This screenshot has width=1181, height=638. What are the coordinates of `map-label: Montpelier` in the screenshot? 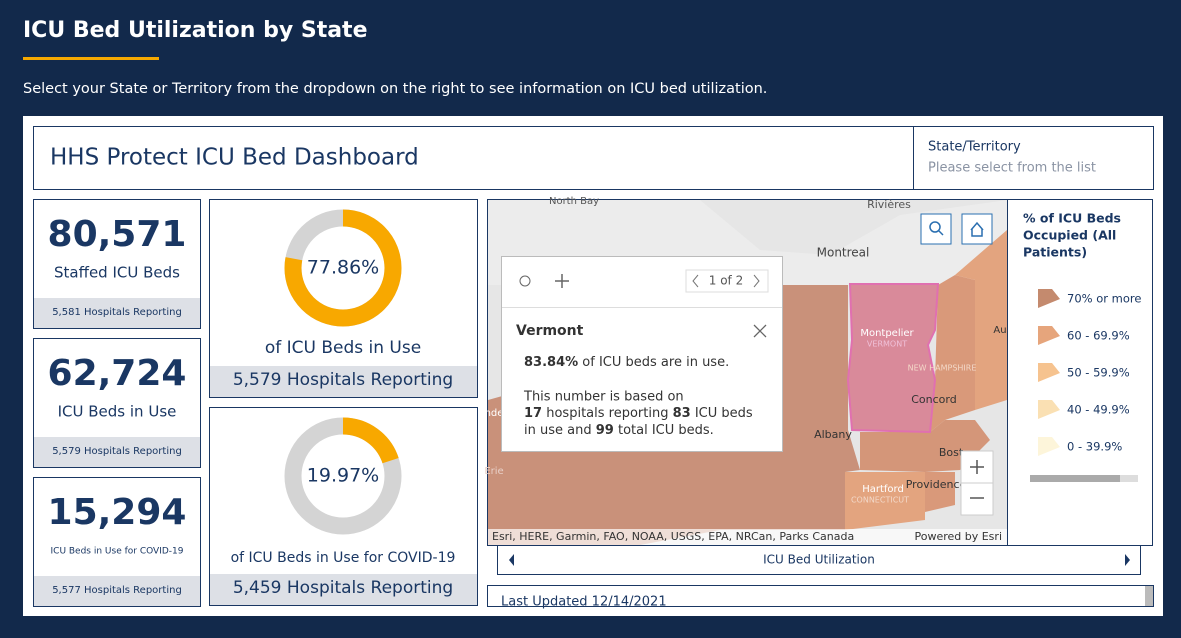 It's located at (887, 333).